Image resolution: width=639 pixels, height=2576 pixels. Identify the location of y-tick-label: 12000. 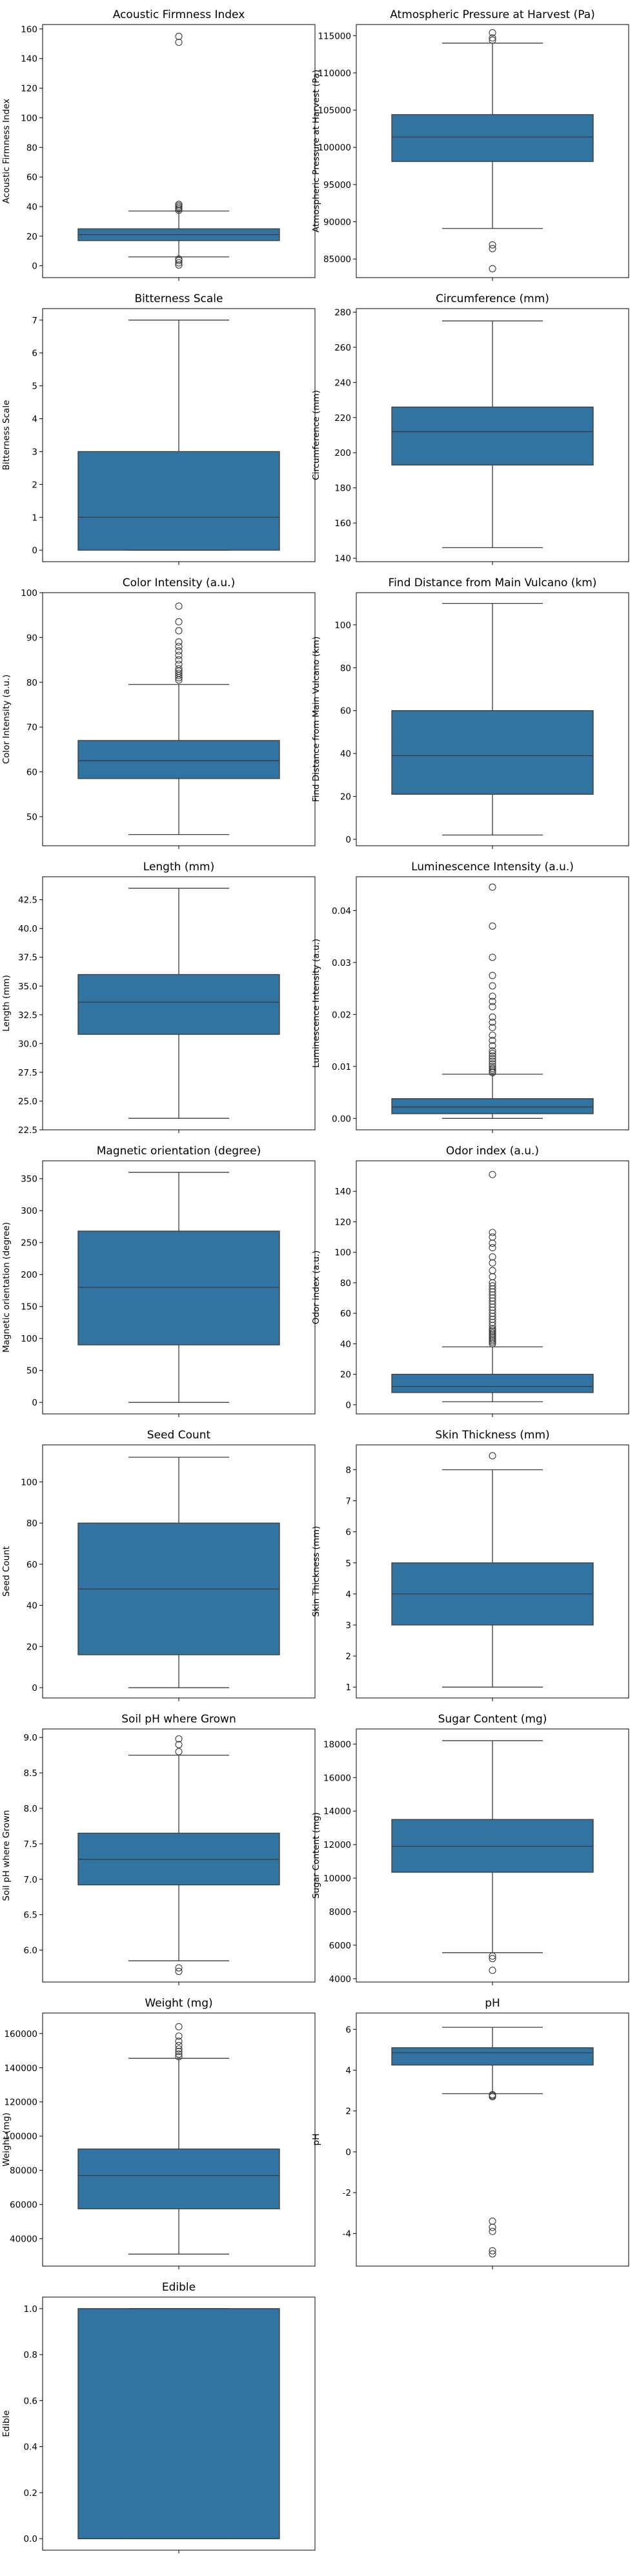
(337, 1845).